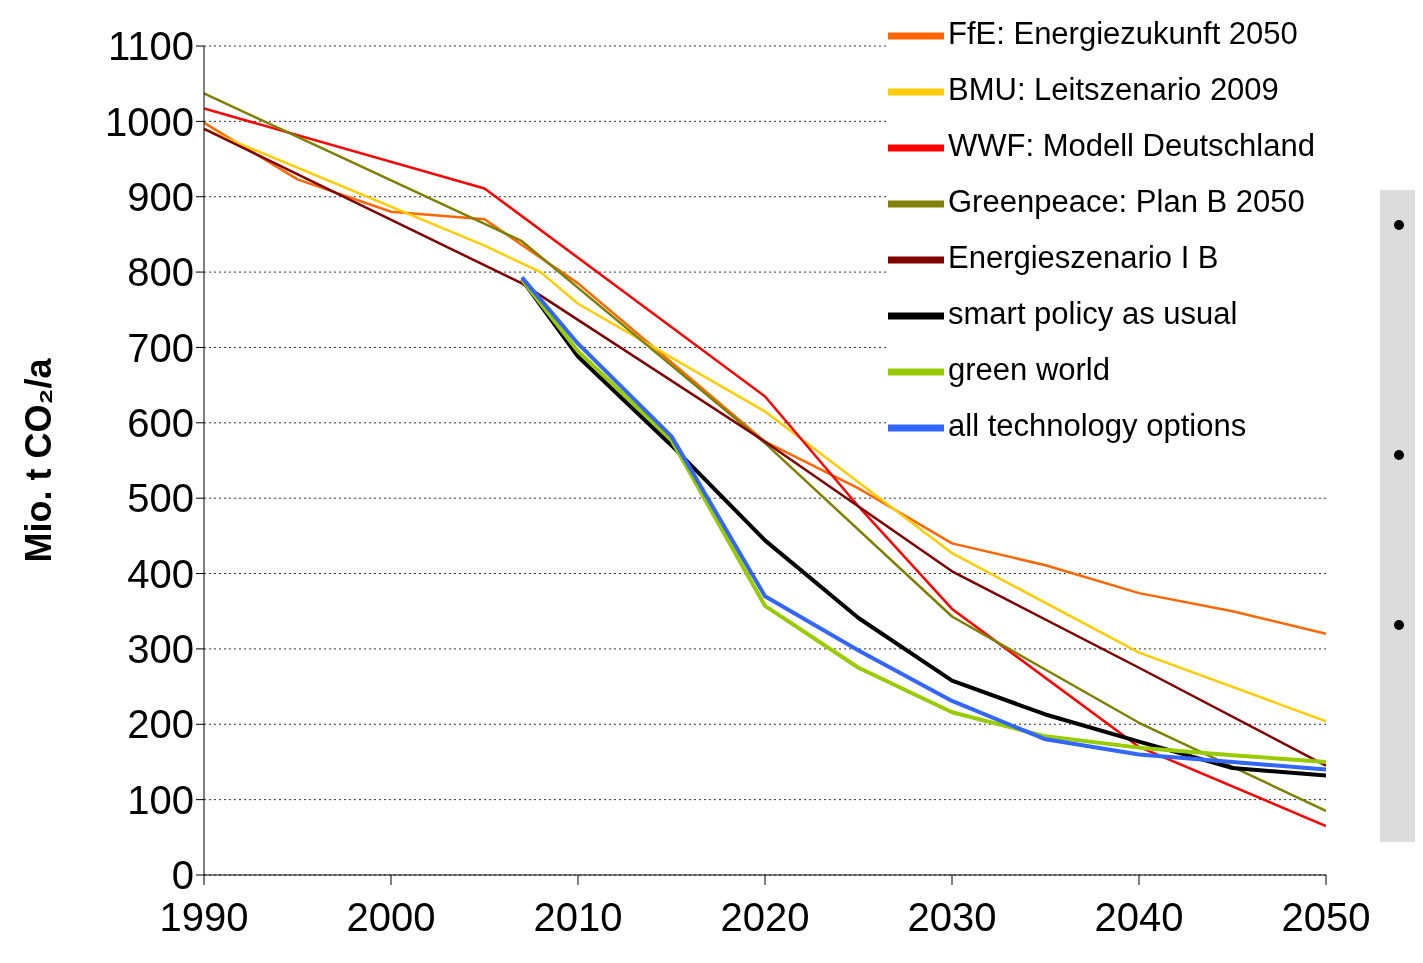 Image resolution: width=1423 pixels, height=963 pixels. I want to click on legend-label: Greenpeace: Plan B 2050, so click(1126, 202).